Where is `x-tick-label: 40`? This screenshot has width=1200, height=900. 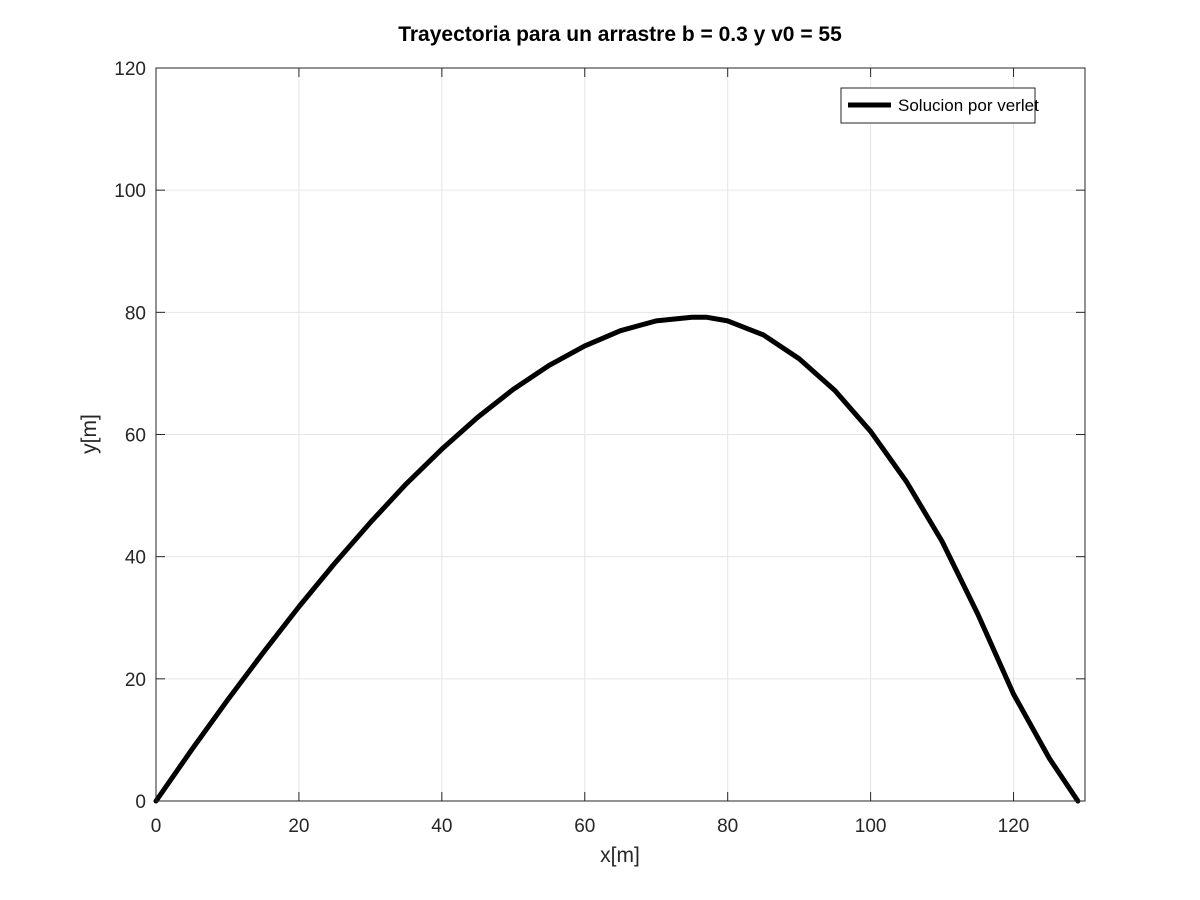 x-tick-label: 40 is located at coordinates (441, 826).